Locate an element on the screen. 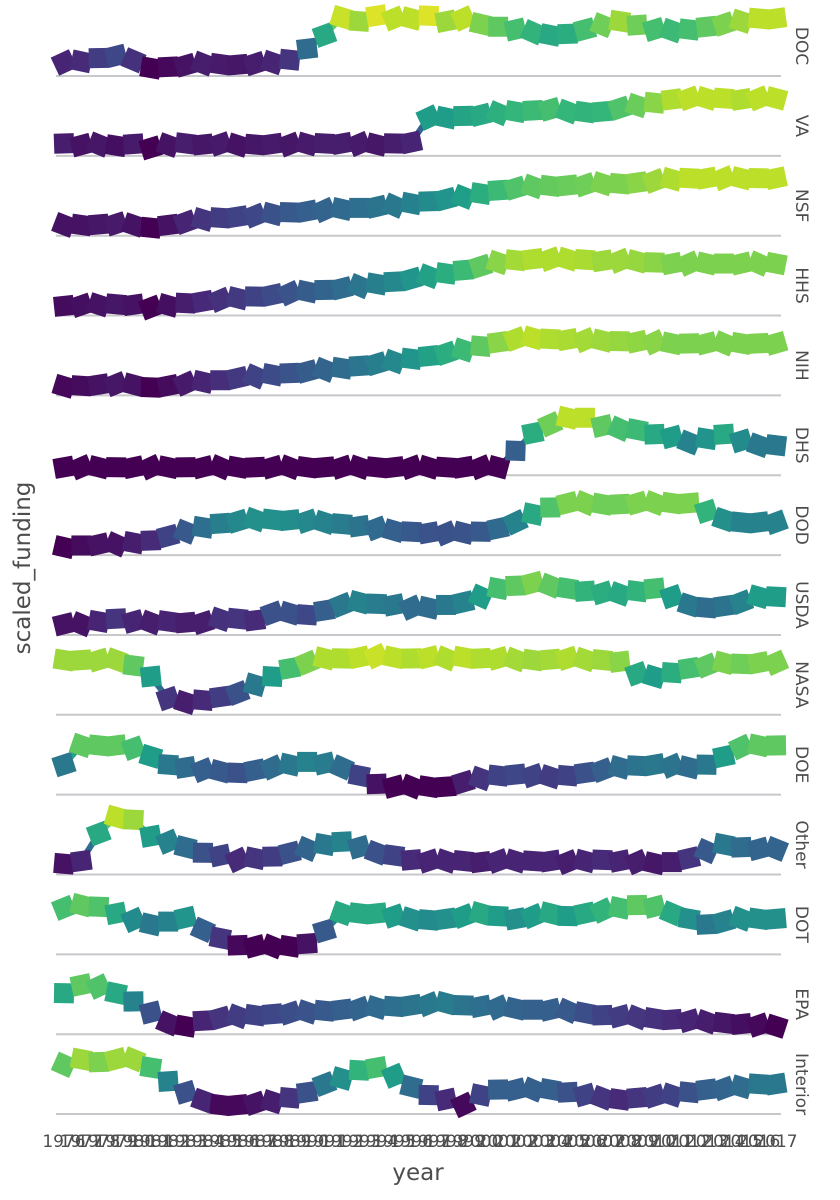 The width and height of the screenshot is (840, 1200). panel-dot: DOT is located at coordinates (430, 926).